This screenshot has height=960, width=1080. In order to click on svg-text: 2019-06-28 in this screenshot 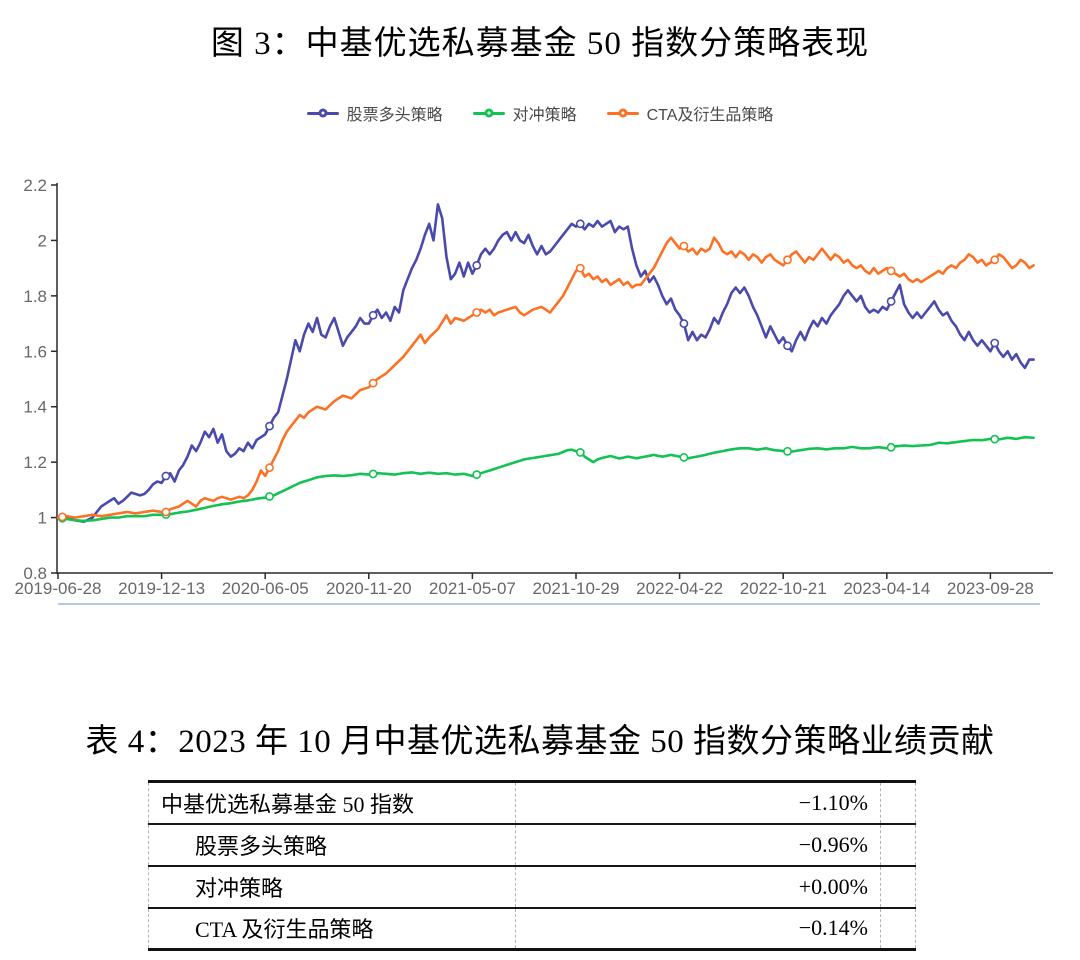, I will do `click(58, 588)`.